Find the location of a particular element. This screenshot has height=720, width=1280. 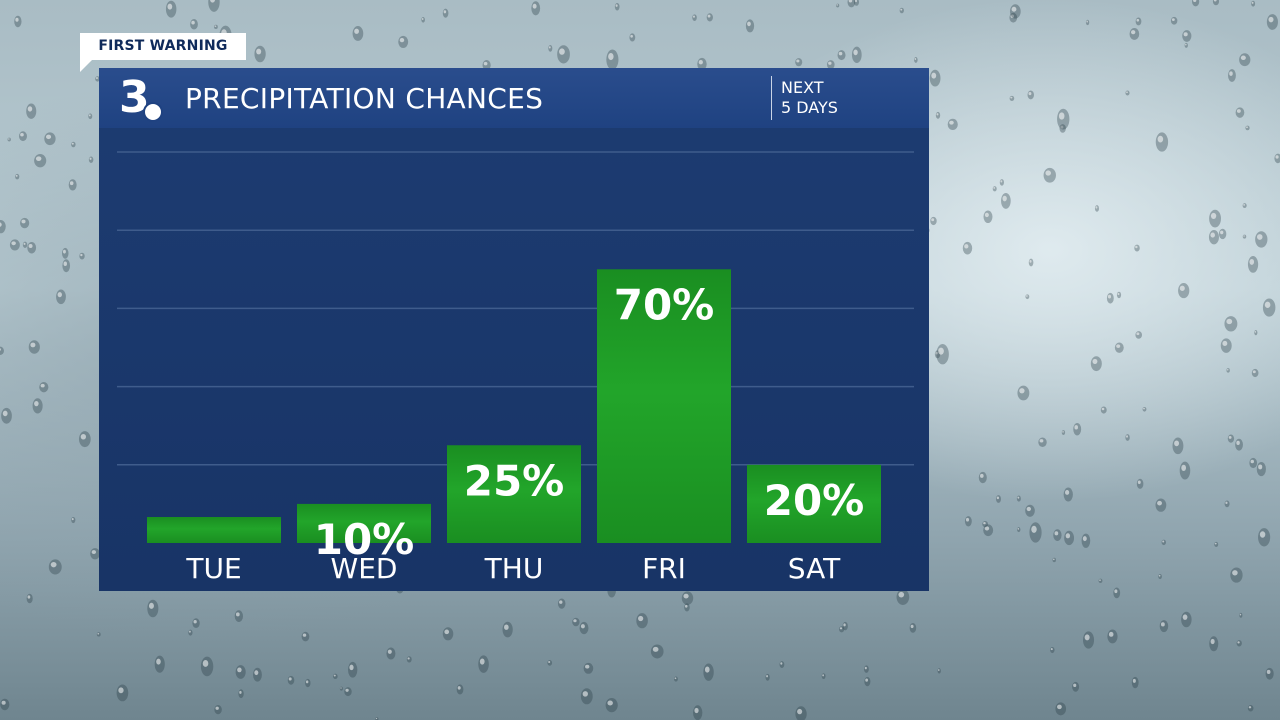

header-divider is located at coordinates (771, 98).